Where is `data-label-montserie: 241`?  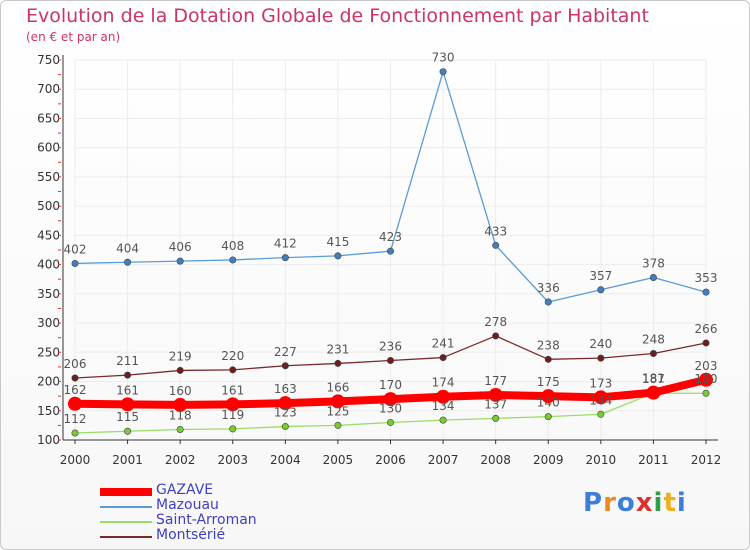
data-label-montserie: 241 is located at coordinates (443, 344).